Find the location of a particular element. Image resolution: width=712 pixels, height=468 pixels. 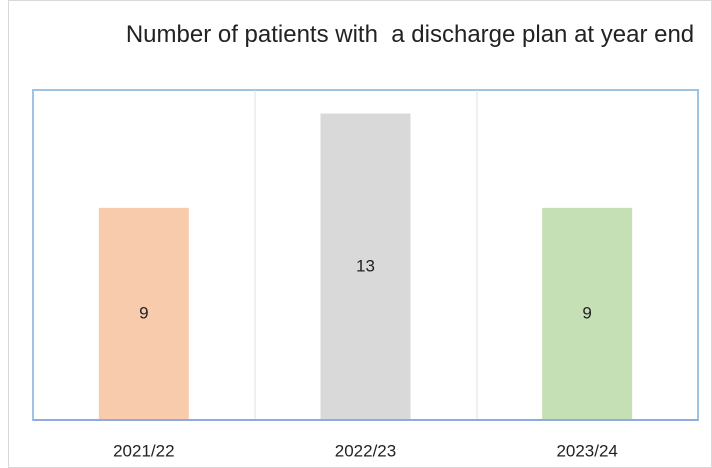

x-tick-label: 2023/24 is located at coordinates (586, 450).